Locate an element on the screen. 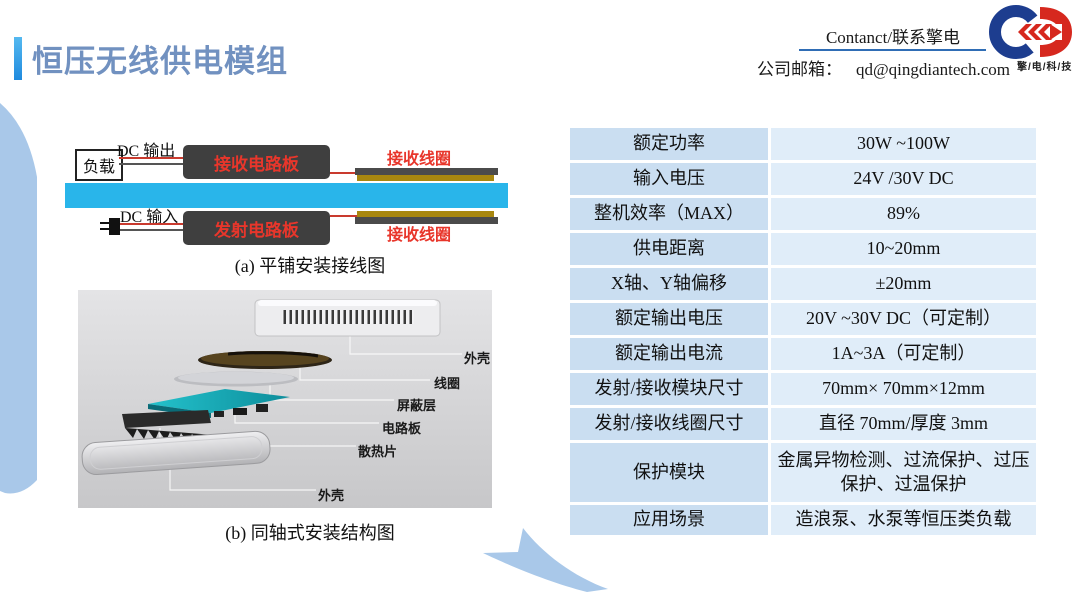 Image resolution: width=1080 pixels, height=592 pixels. spec-row-label: 整机效率（MAX） is located at coordinates (669, 214).